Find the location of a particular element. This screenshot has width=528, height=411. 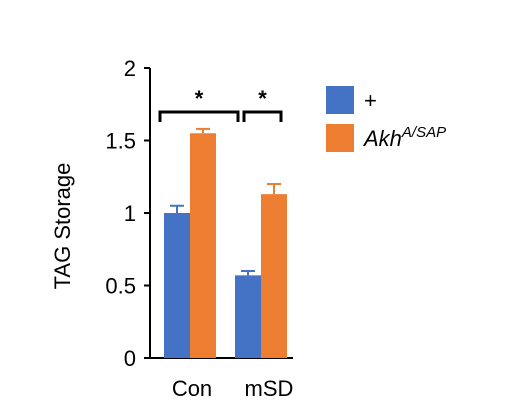

legend-label: AkhA/SAP is located at coordinates (404, 137).